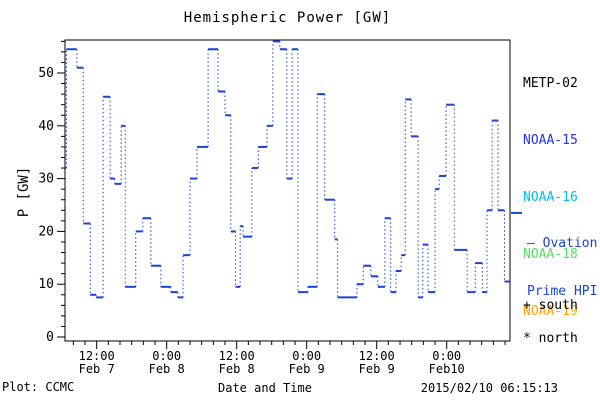  Describe the element at coordinates (562, 268) in the screenshot. I see `ovation-prime-hpi-label: — Ovation Prime HPI` at that location.